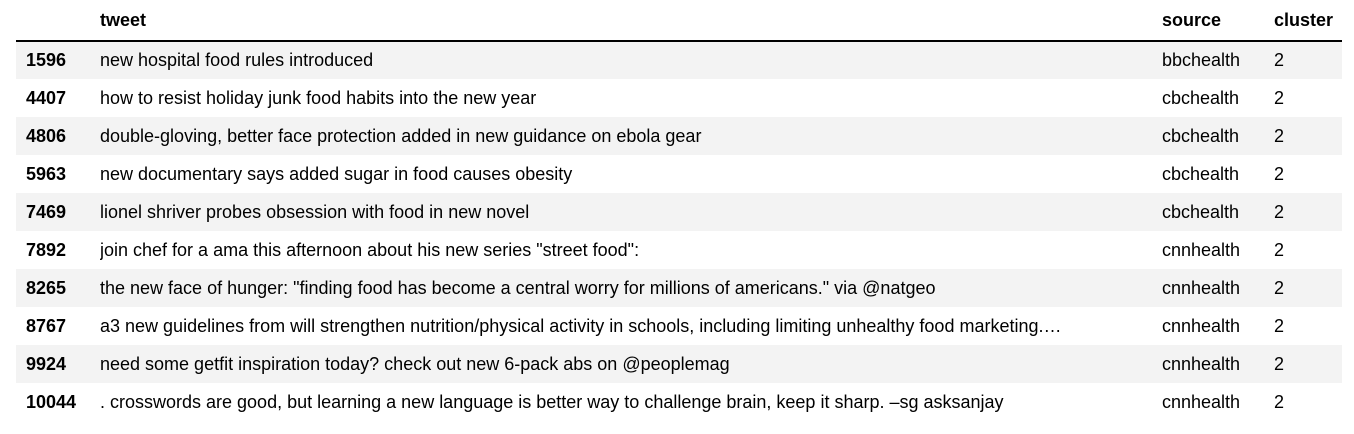  What do you see at coordinates (631, 21) in the screenshot?
I see `tweet-header: tweet` at bounding box center [631, 21].